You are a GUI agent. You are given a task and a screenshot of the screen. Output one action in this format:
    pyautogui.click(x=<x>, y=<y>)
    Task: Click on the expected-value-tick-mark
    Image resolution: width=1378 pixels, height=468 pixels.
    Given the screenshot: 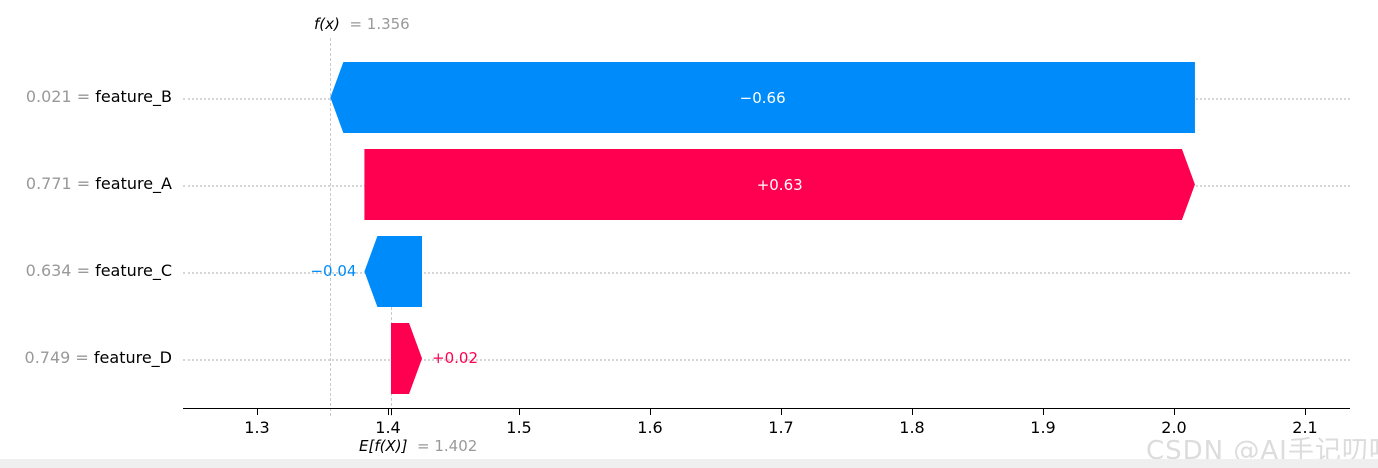 What is the action you would take?
    pyautogui.click(x=391, y=412)
    